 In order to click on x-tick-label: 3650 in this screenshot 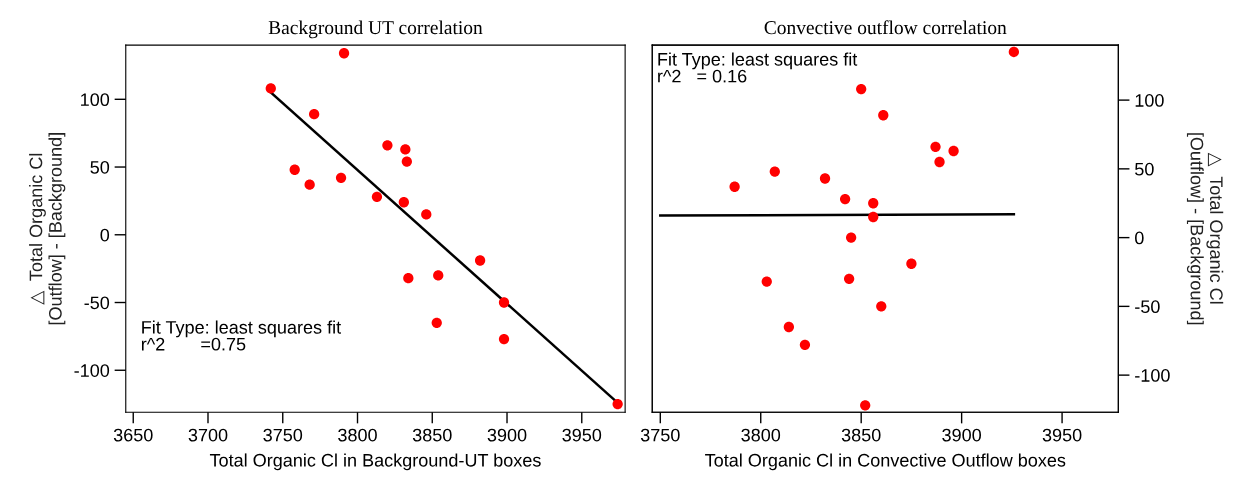, I will do `click(133, 435)`.